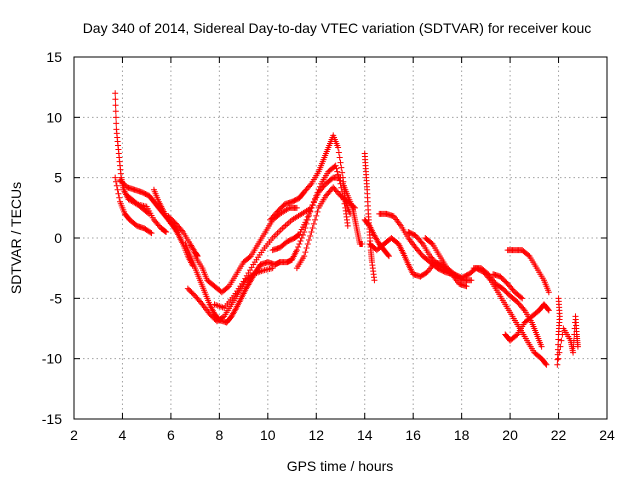  What do you see at coordinates (52, 238) in the screenshot?
I see `y-tick-labels: -15 -10 -5 0 5 10 15` at bounding box center [52, 238].